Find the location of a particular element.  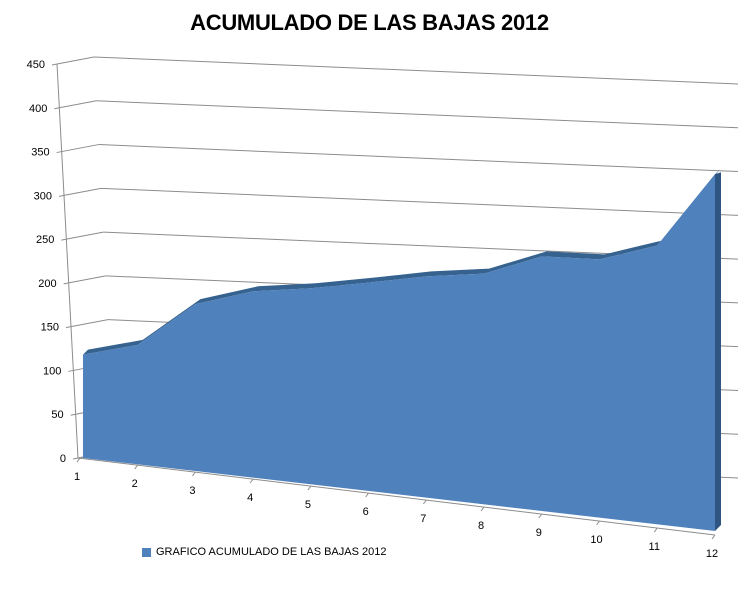

area-side-face is located at coordinates (718, 352).